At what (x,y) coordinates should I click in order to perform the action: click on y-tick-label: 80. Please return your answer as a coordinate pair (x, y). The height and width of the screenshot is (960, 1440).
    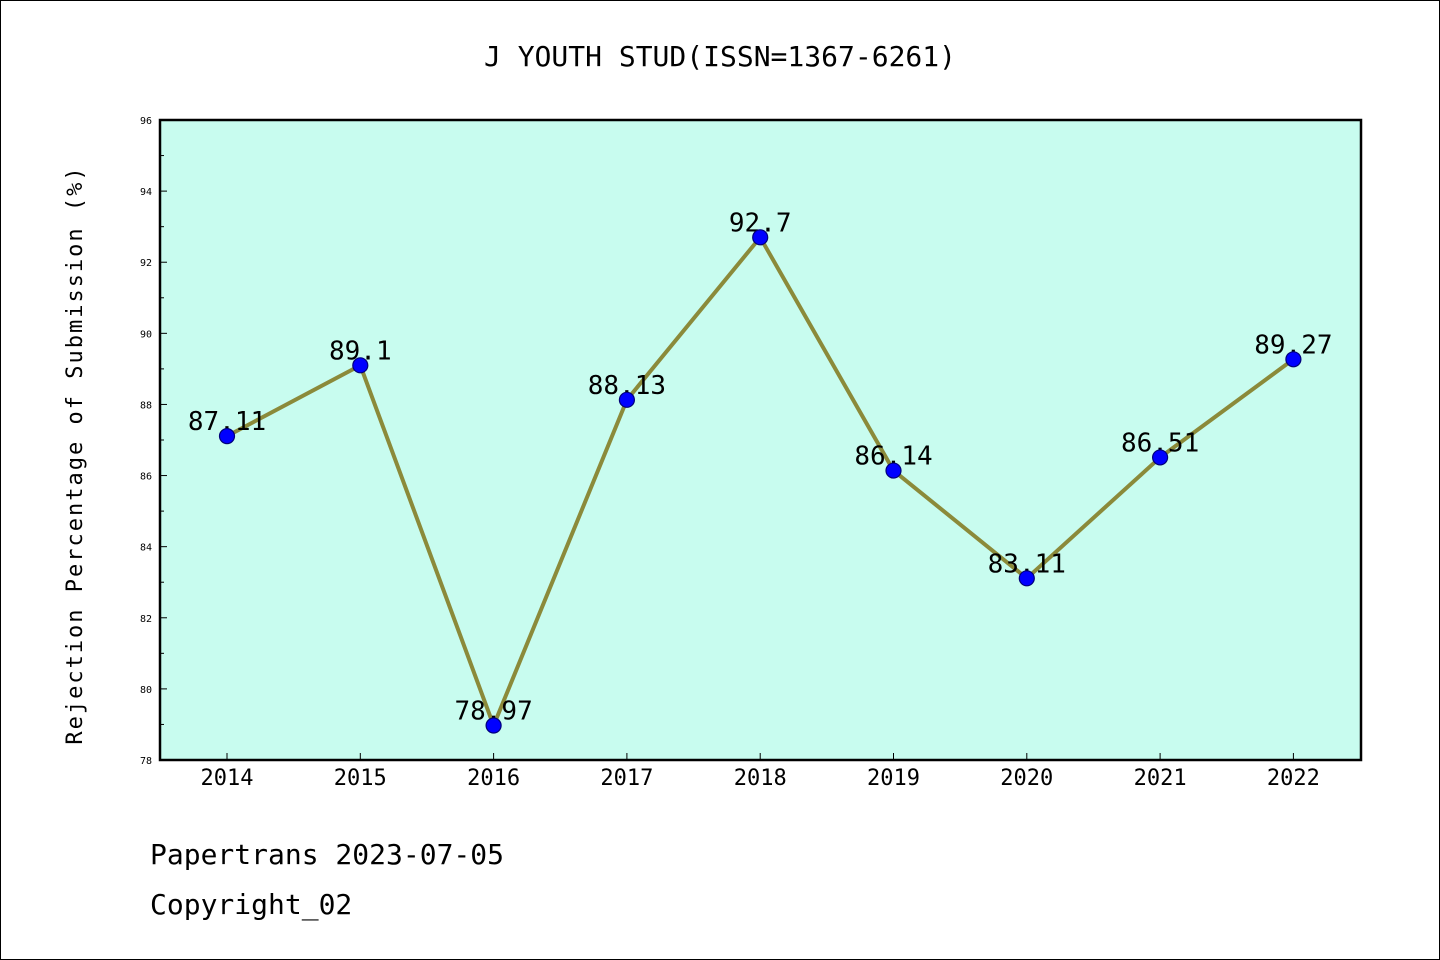
    Looking at the image, I should click on (146, 690).